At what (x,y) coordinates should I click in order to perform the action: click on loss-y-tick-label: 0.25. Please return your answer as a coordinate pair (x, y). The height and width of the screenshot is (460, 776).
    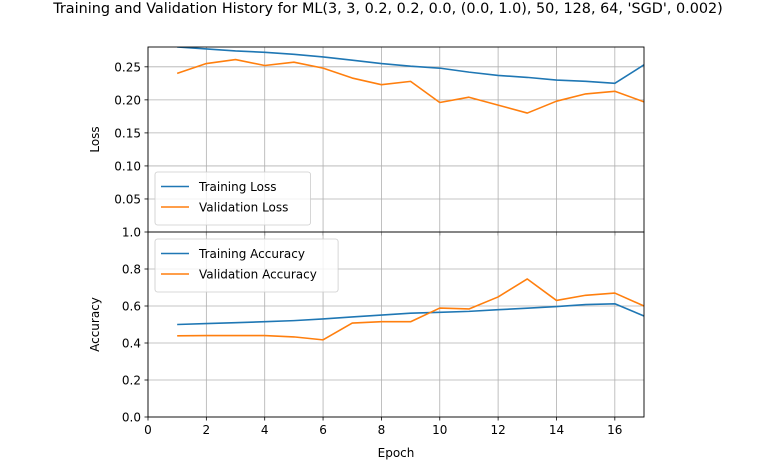
    Looking at the image, I should click on (127, 67).